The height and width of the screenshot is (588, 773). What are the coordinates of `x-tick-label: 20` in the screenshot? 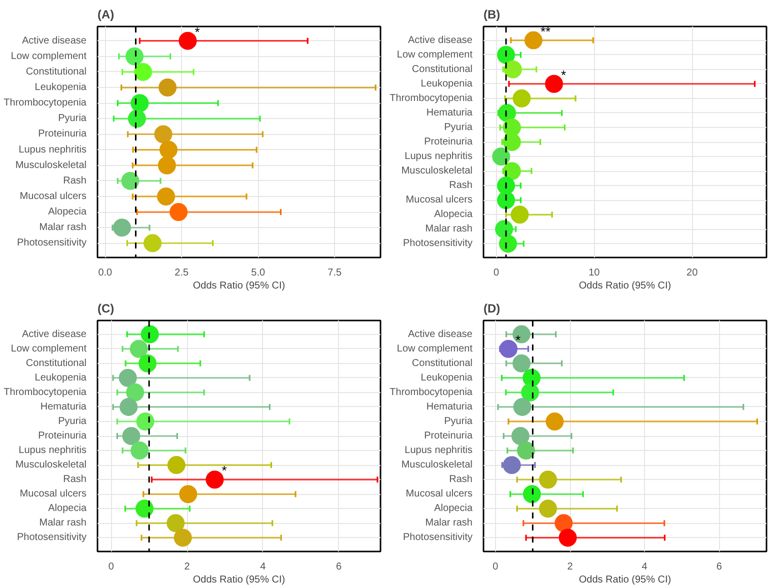 It's located at (692, 273).